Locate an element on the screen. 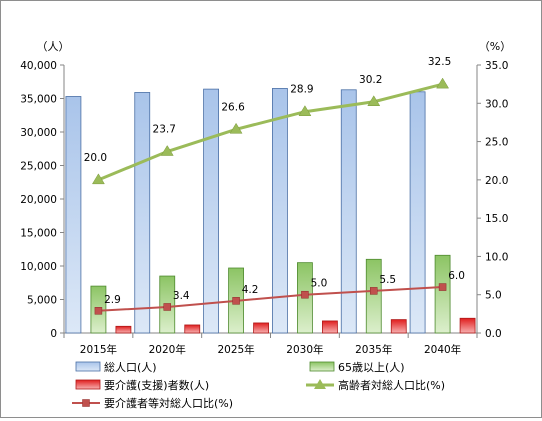  right-tick-label: 20.0 is located at coordinates (496, 181).